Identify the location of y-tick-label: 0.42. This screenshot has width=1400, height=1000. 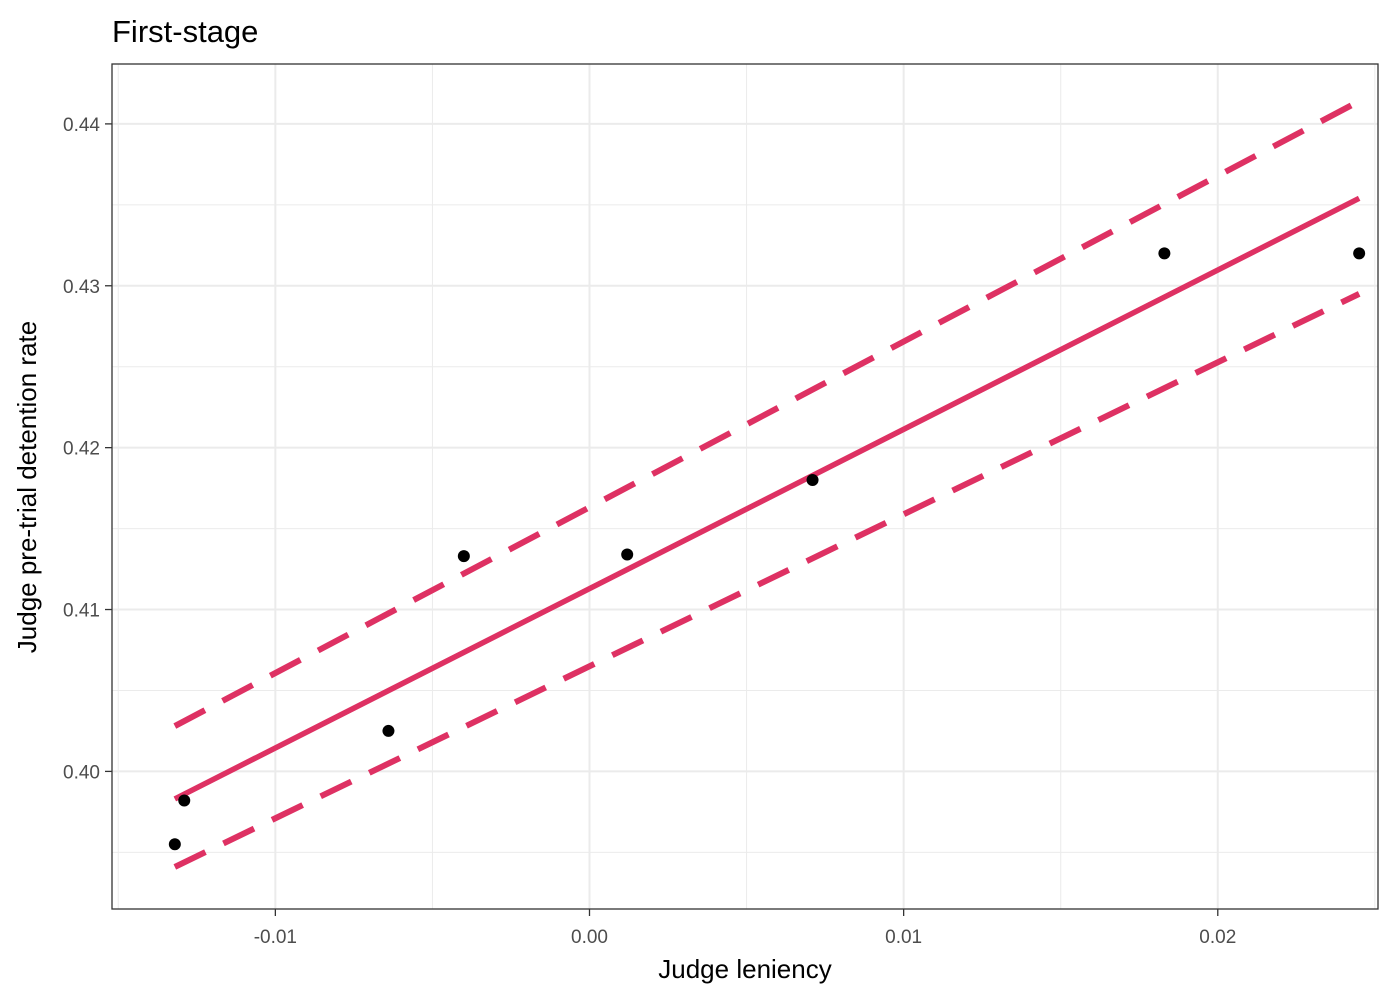
(81, 449).